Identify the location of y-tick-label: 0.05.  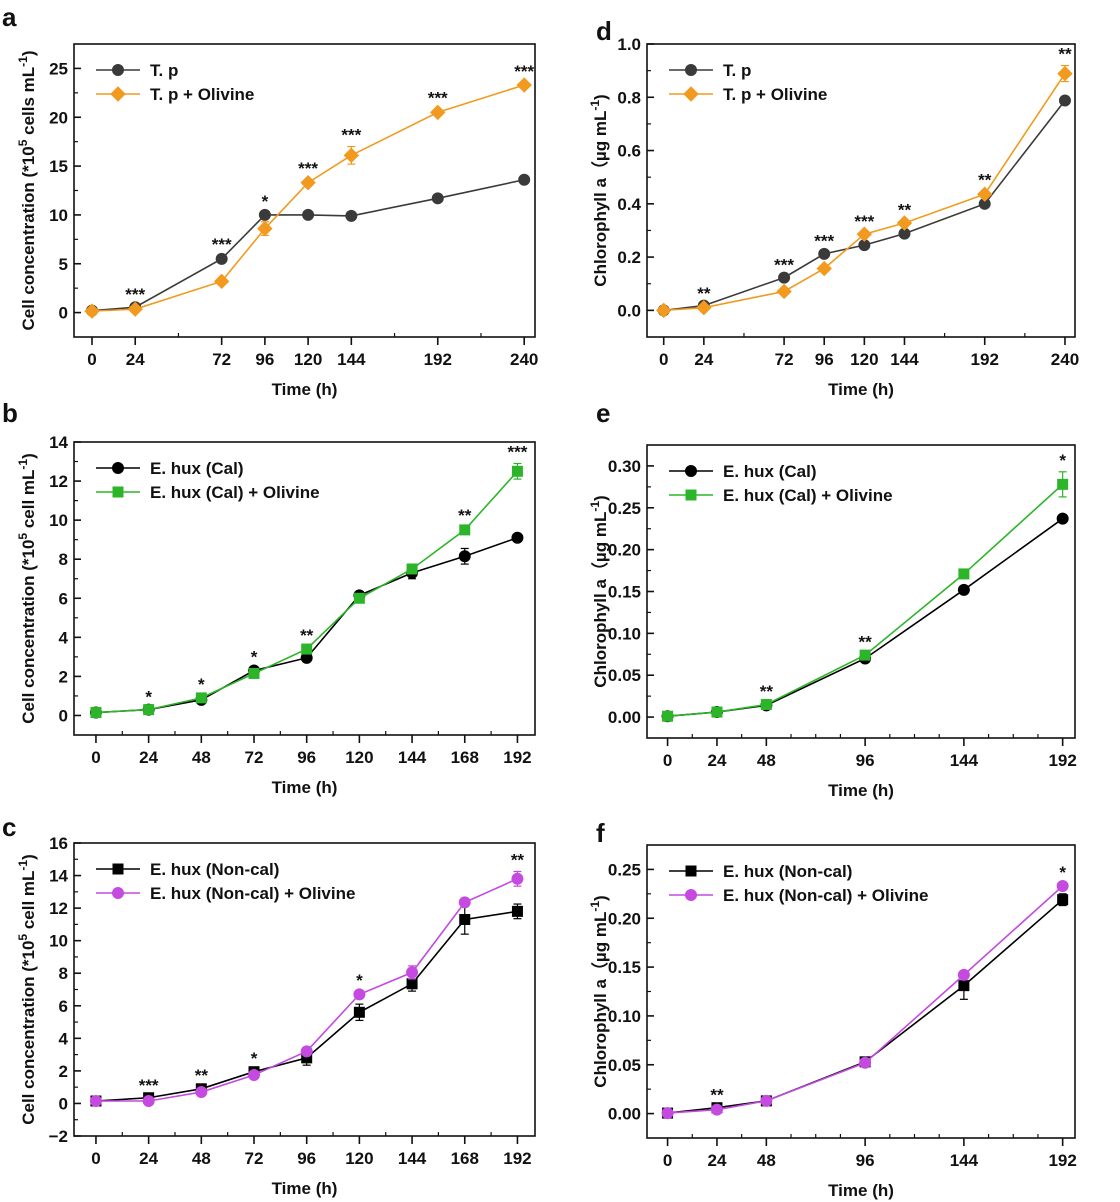
(624, 1065).